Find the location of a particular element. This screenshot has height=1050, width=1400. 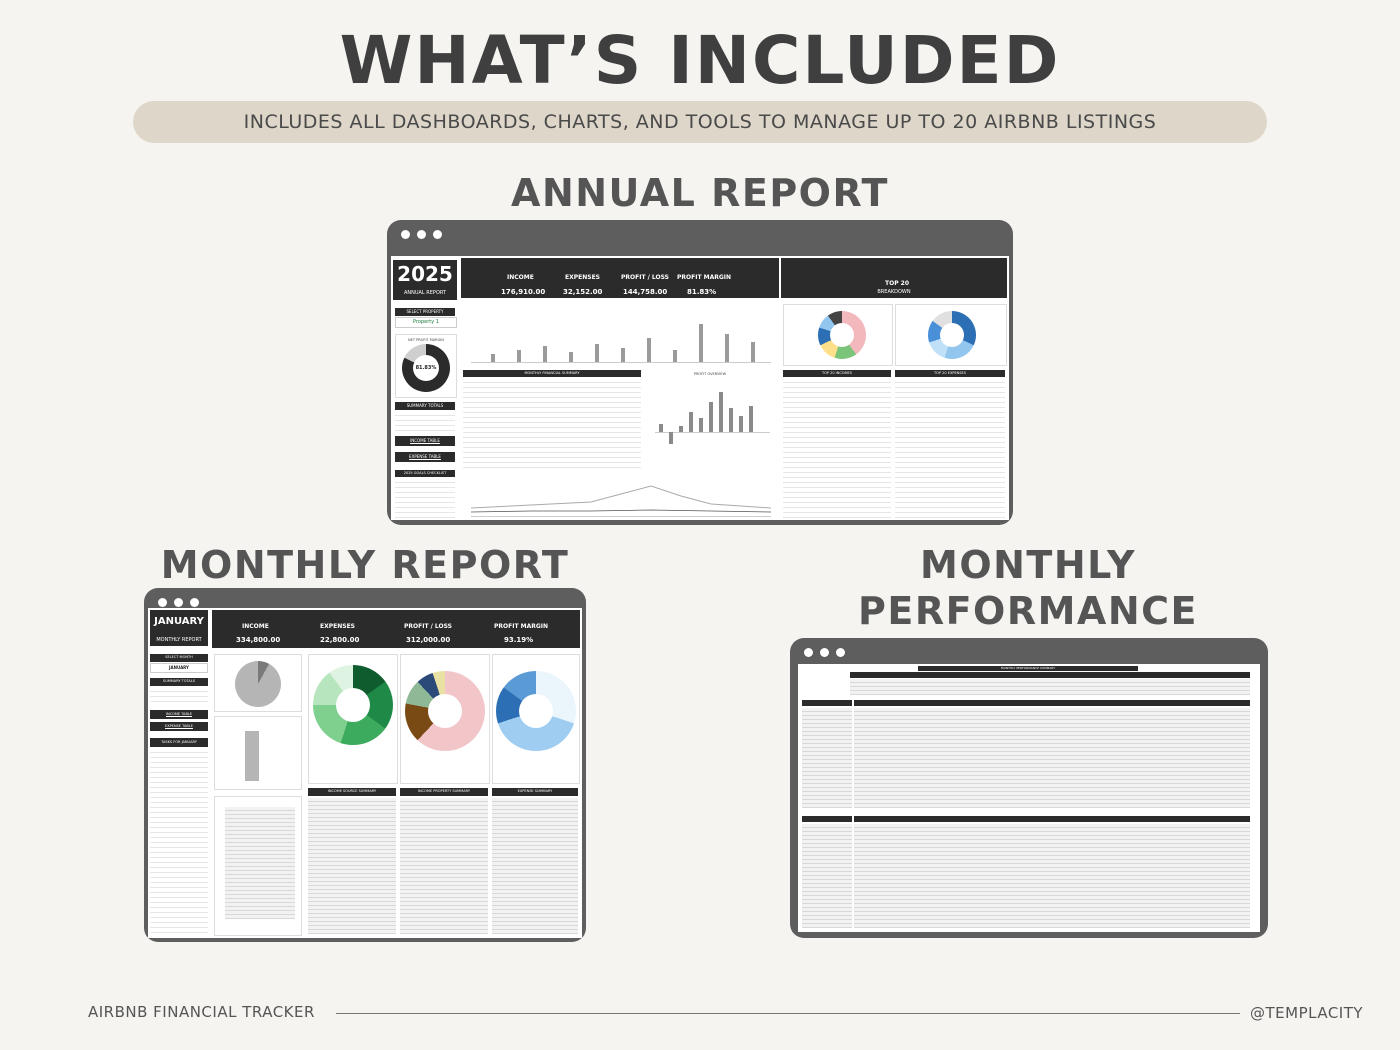

top-expenses-table is located at coordinates (950, 448).